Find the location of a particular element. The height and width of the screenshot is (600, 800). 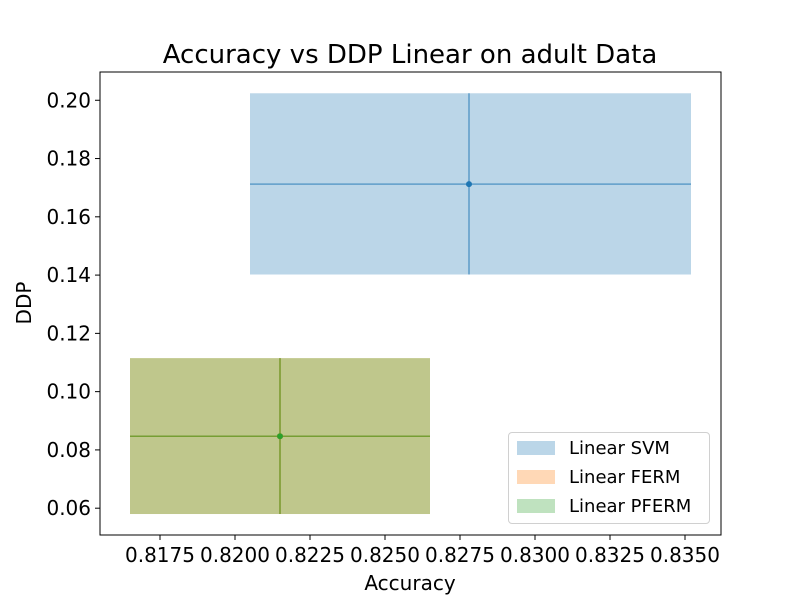

legend: Linear SVM Linear FERM Linear PFERM is located at coordinates (609, 478).